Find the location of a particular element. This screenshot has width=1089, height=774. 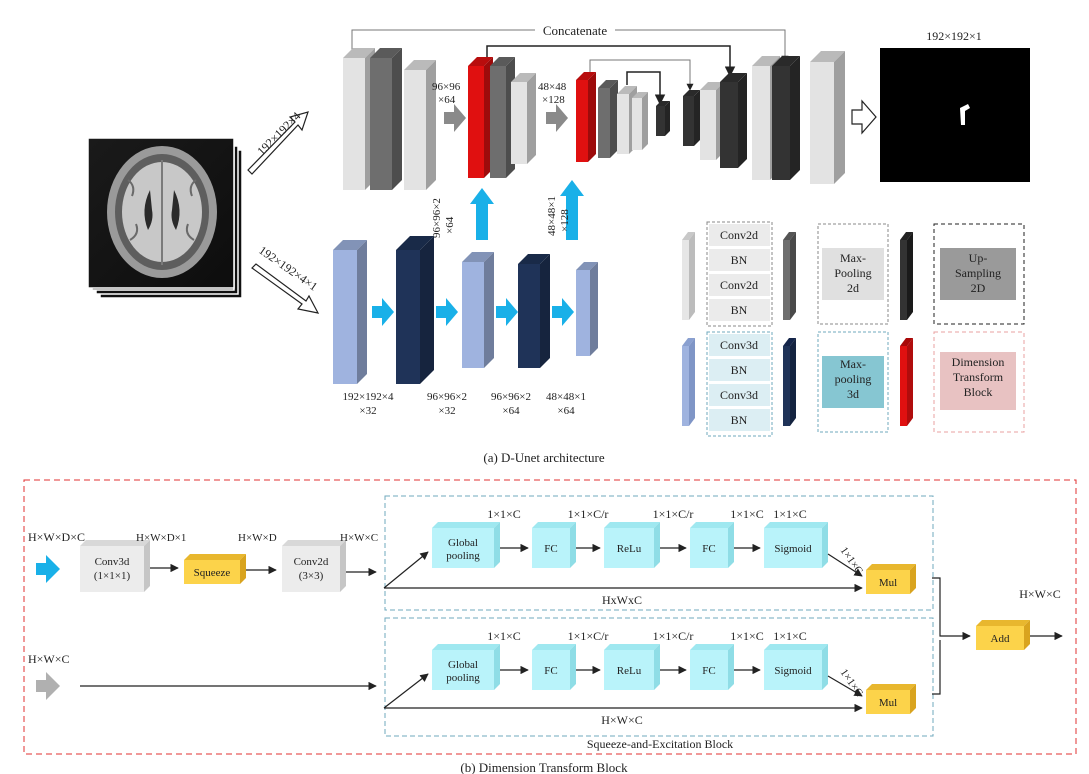

legend-upsample-label: Up-Sampling 2D is located at coordinates (978, 273).